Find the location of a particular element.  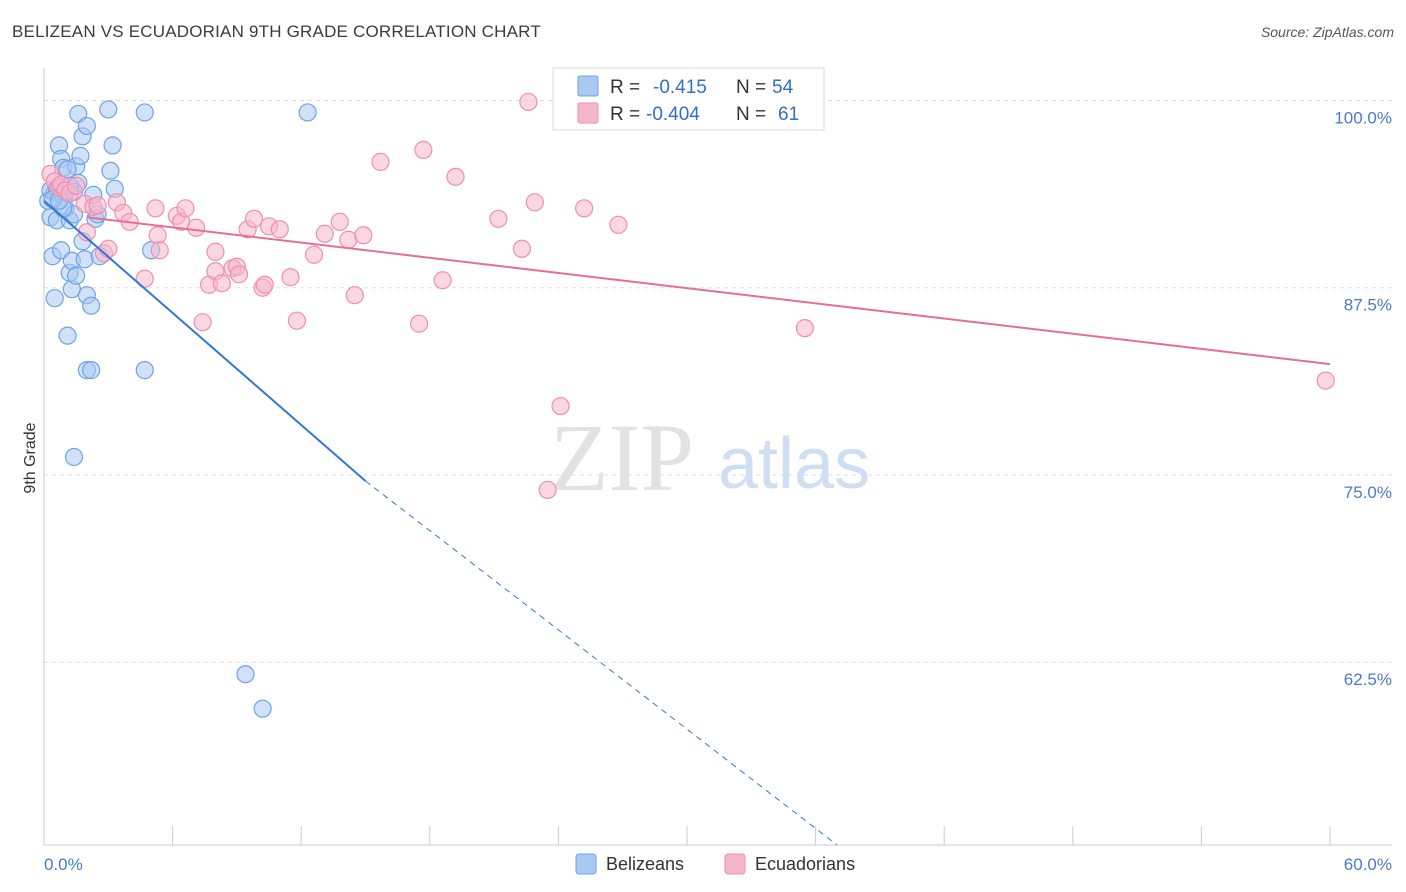

watermark: ZIP atlas is located at coordinates (710, 457).